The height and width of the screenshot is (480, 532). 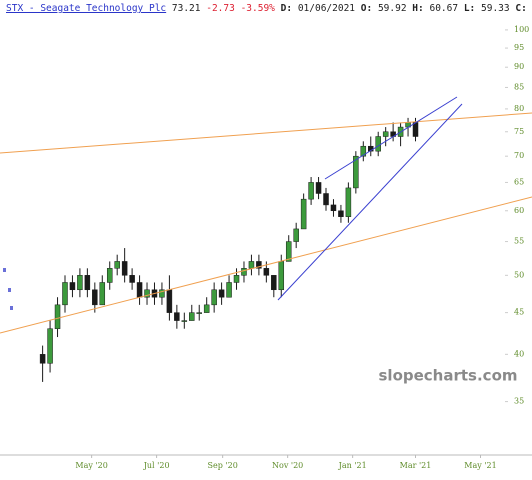 I want to click on y-tick-label: 55, so click(x=519, y=241).